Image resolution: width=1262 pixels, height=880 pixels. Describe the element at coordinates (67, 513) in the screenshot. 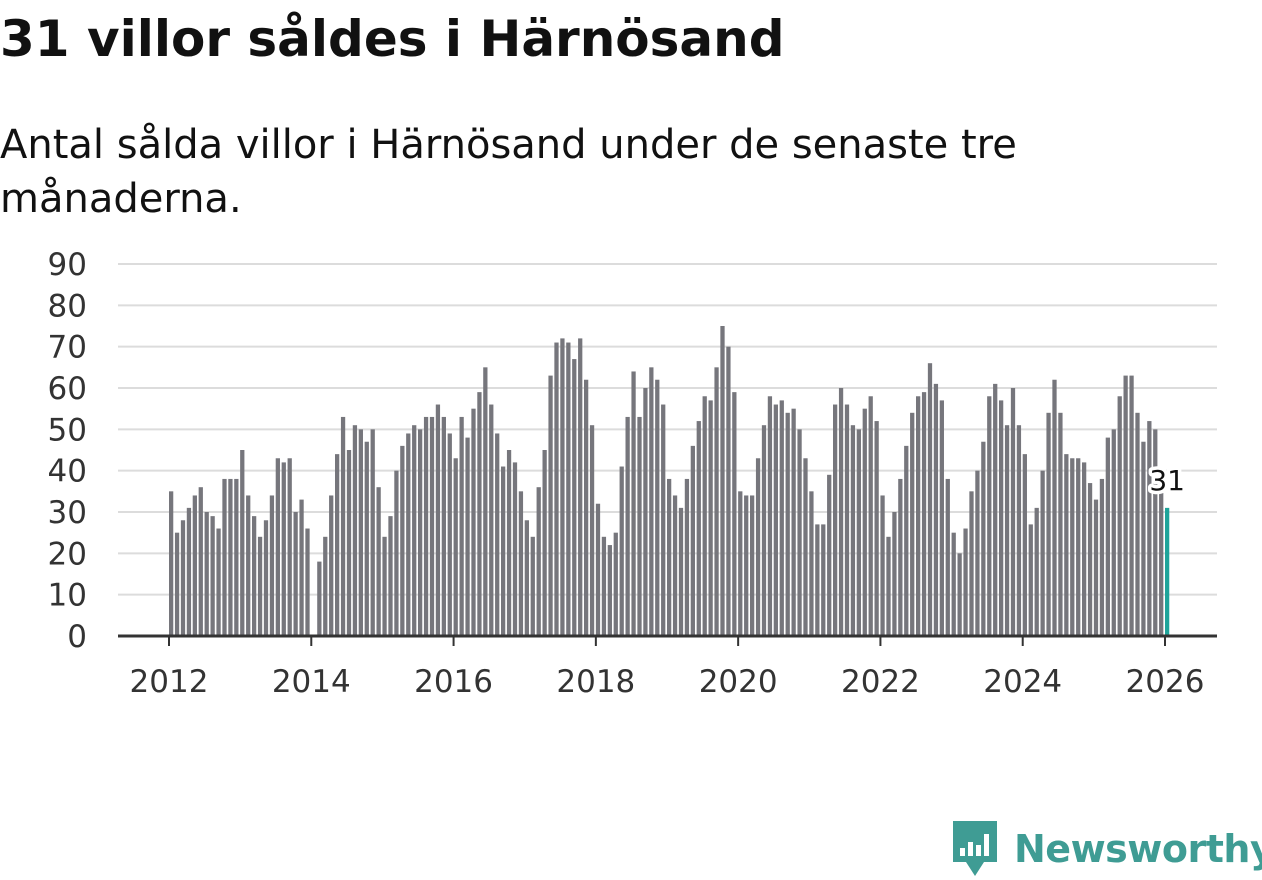

I see `y-tick-label: 30` at that location.